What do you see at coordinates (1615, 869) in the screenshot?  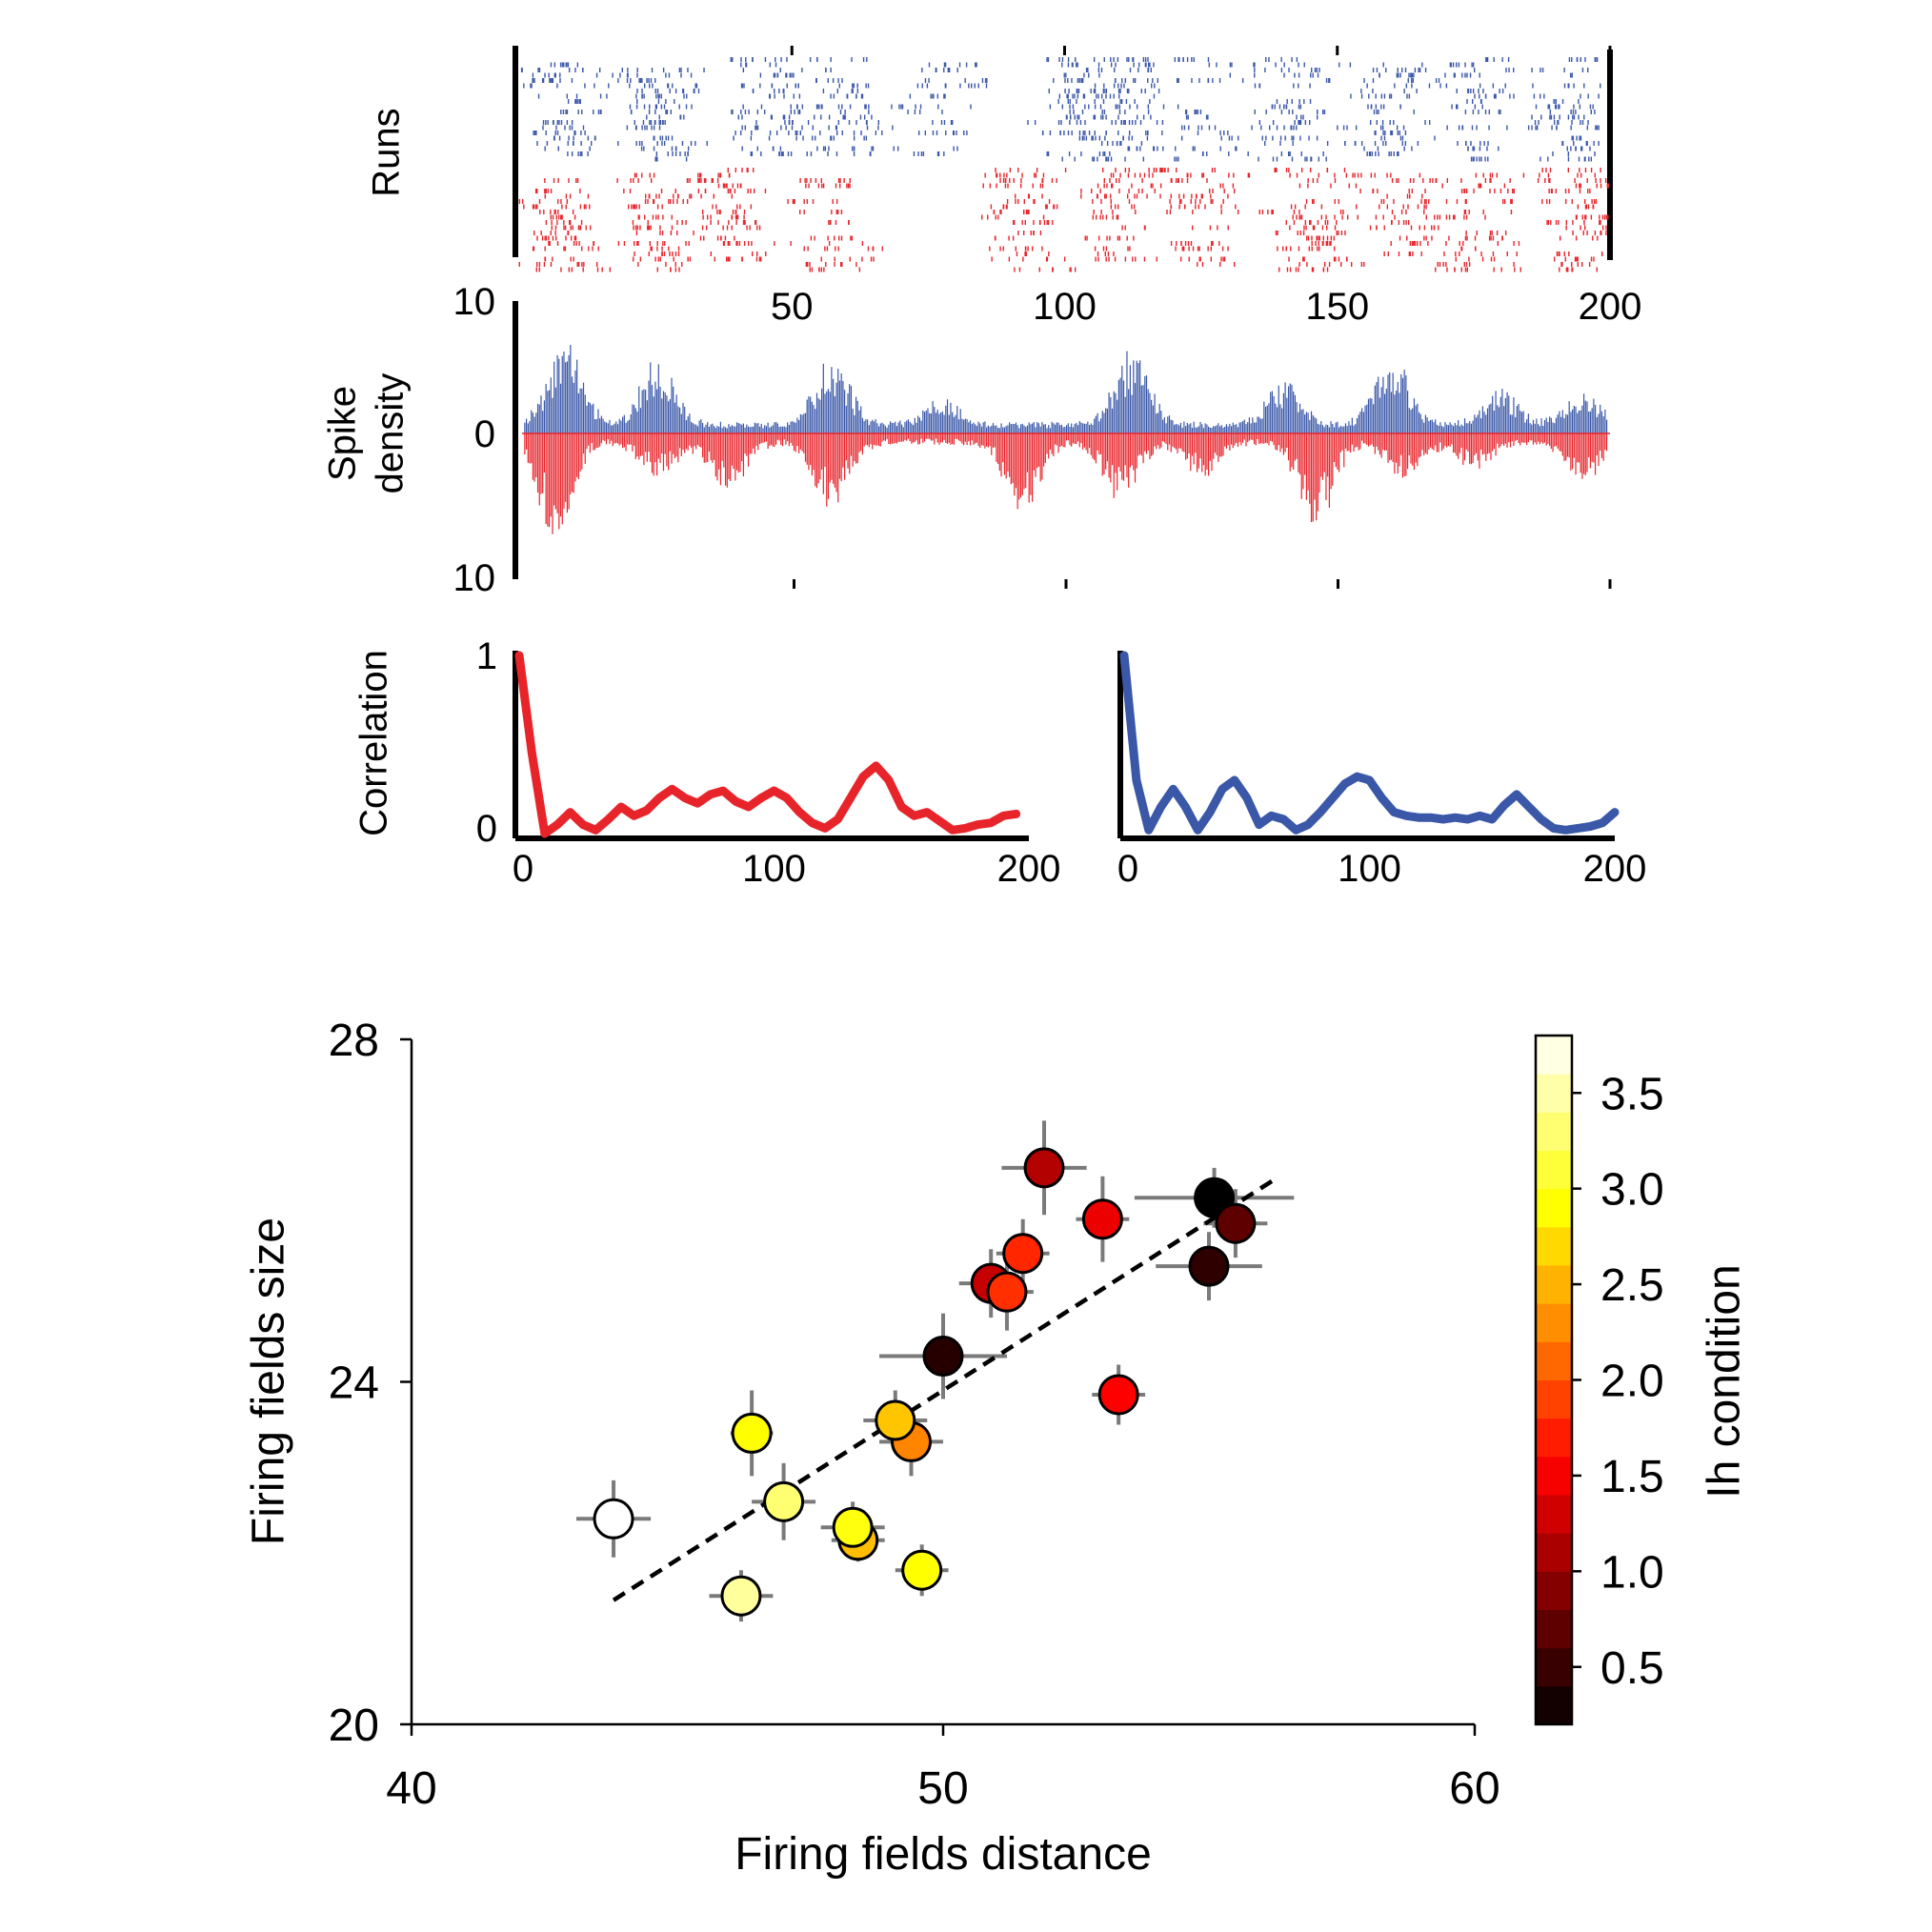 I see `corr_blue-x-tick-label: 200` at bounding box center [1615, 869].